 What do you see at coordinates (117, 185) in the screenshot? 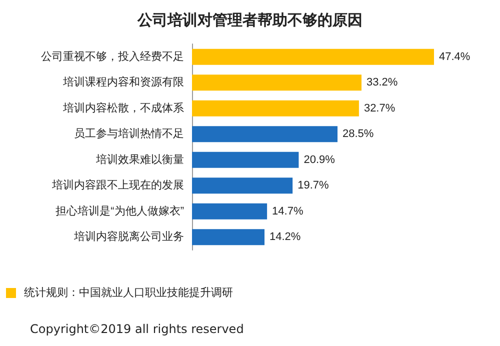
I see `y-tick-label: 培训内容跟不上现在的发展` at bounding box center [117, 185].